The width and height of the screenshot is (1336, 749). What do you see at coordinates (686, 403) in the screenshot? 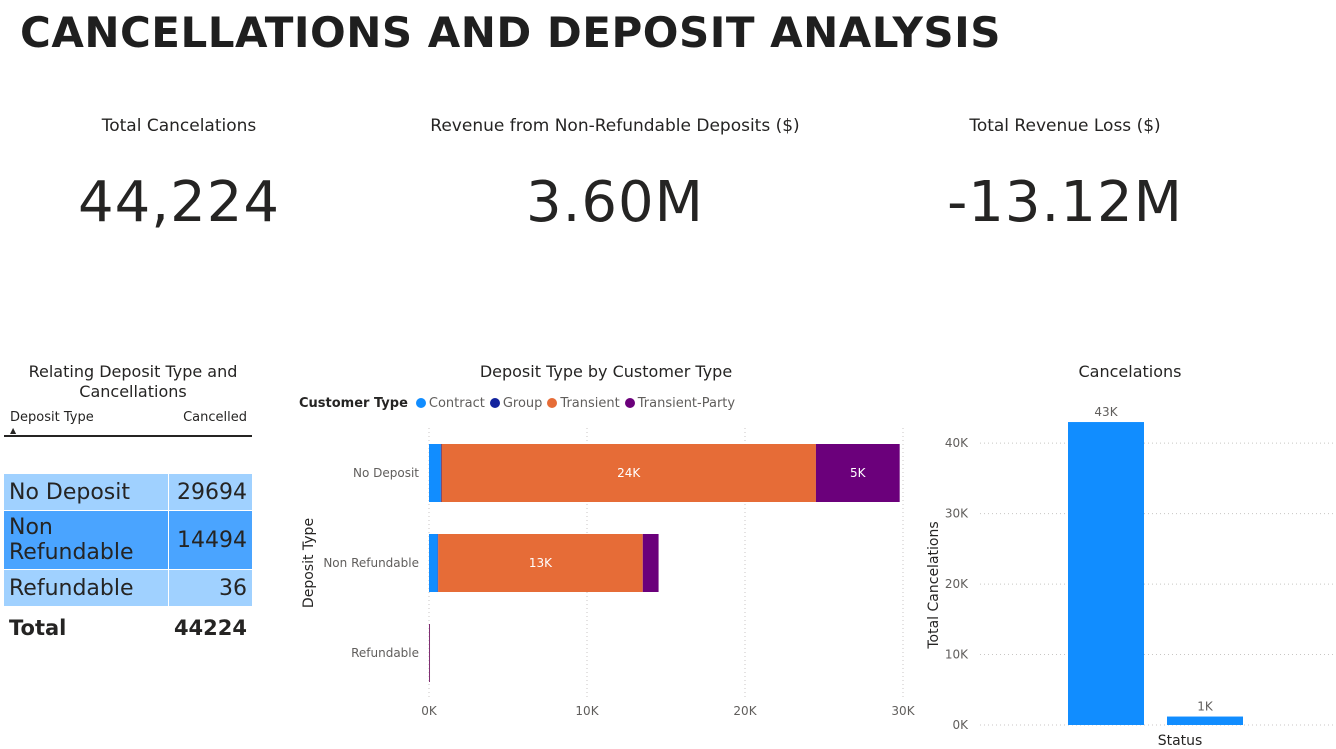
I see `legend-label: Transient-Party` at bounding box center [686, 403].